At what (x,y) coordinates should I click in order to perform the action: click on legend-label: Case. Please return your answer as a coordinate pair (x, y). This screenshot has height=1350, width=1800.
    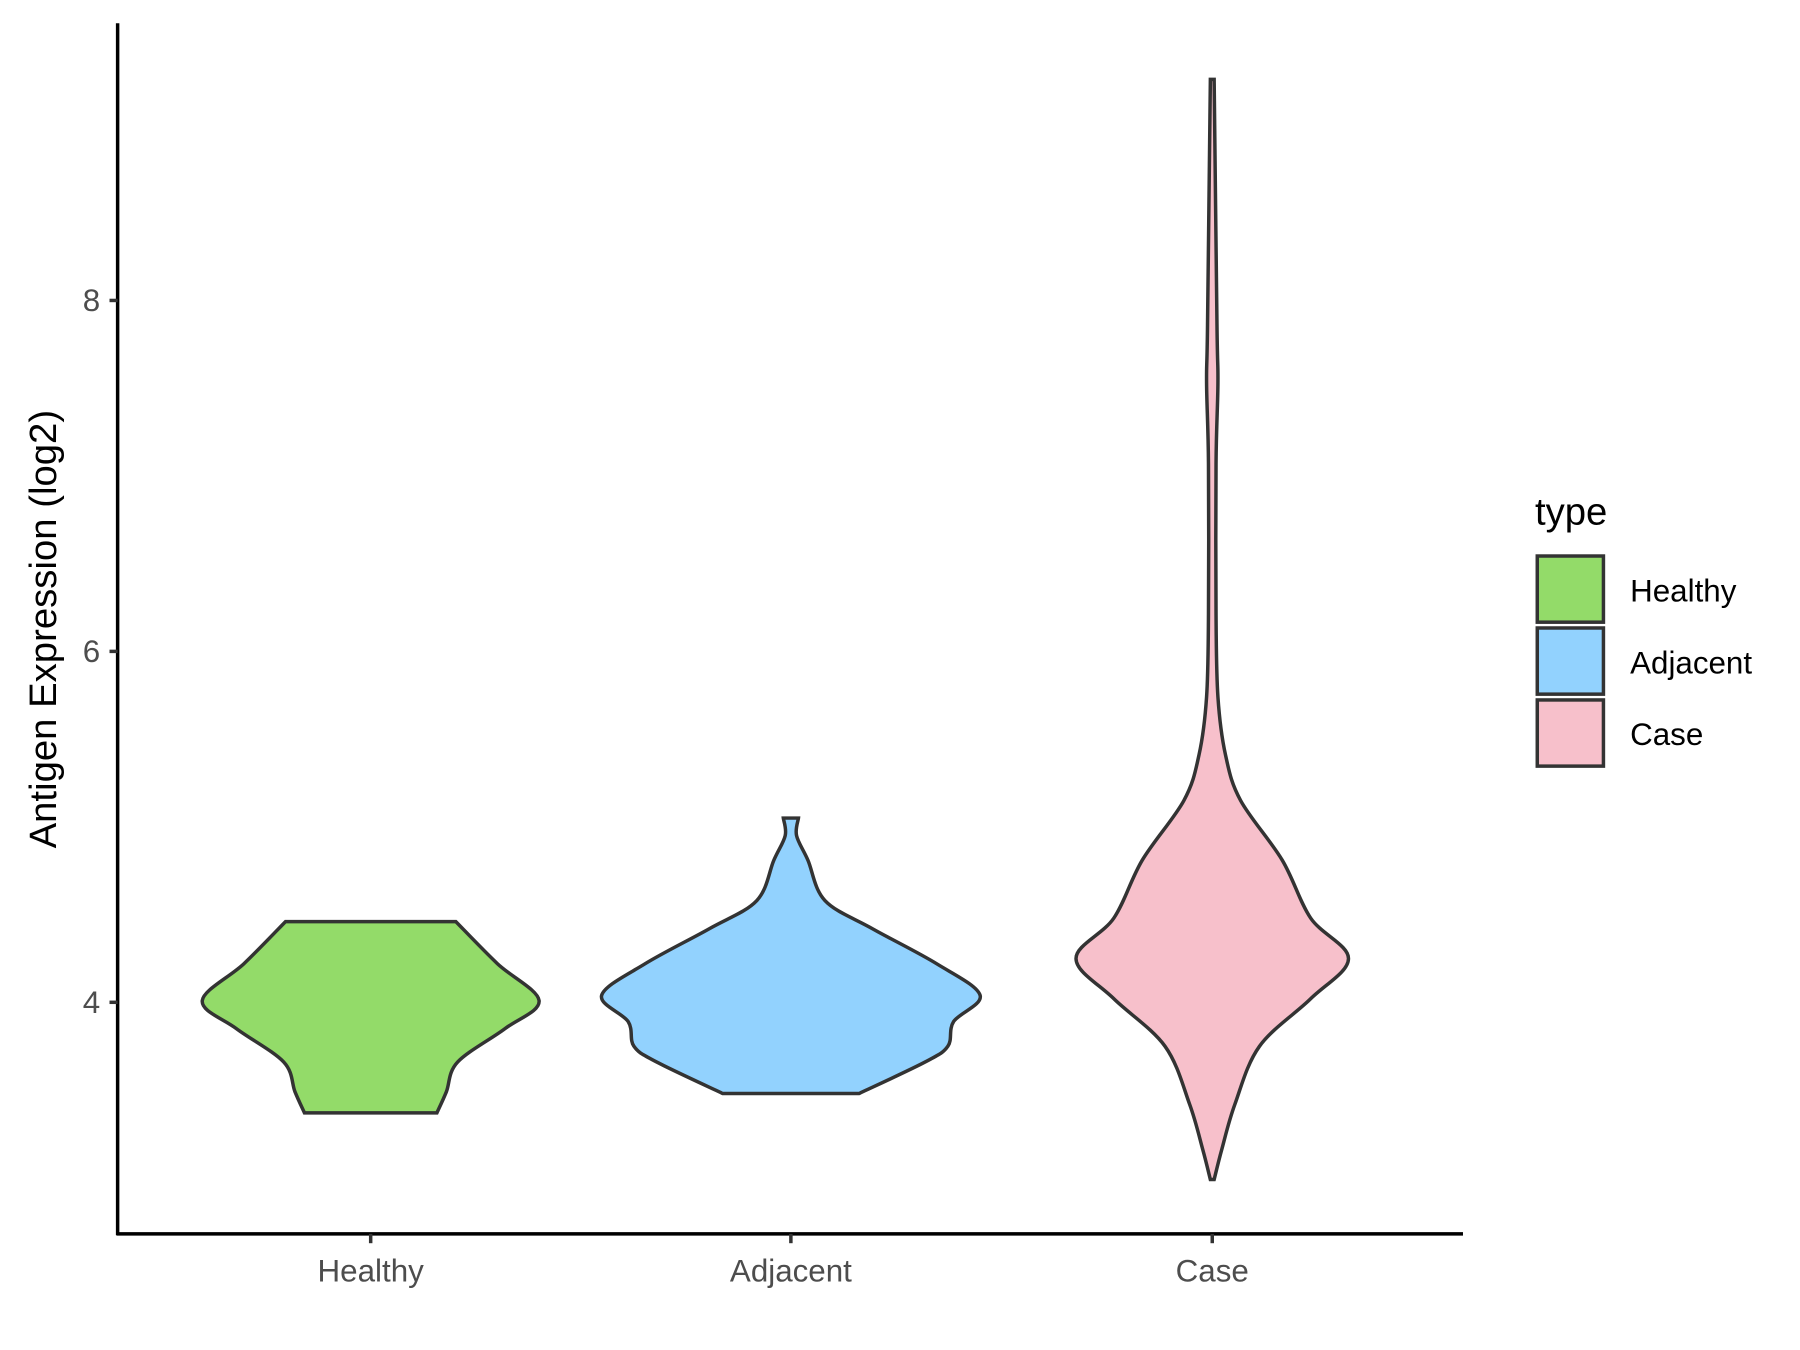
    Looking at the image, I should click on (1666, 734).